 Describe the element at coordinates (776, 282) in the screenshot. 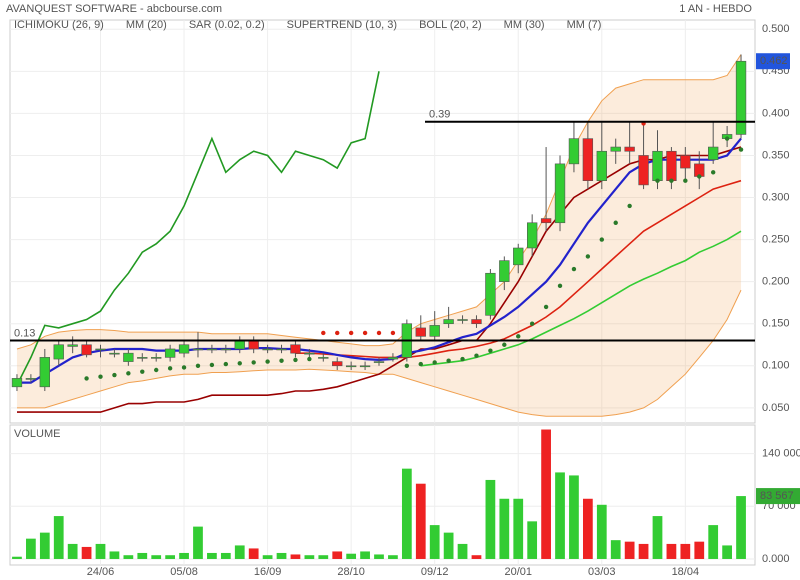

I see `y-tick-label: 0.200` at that location.